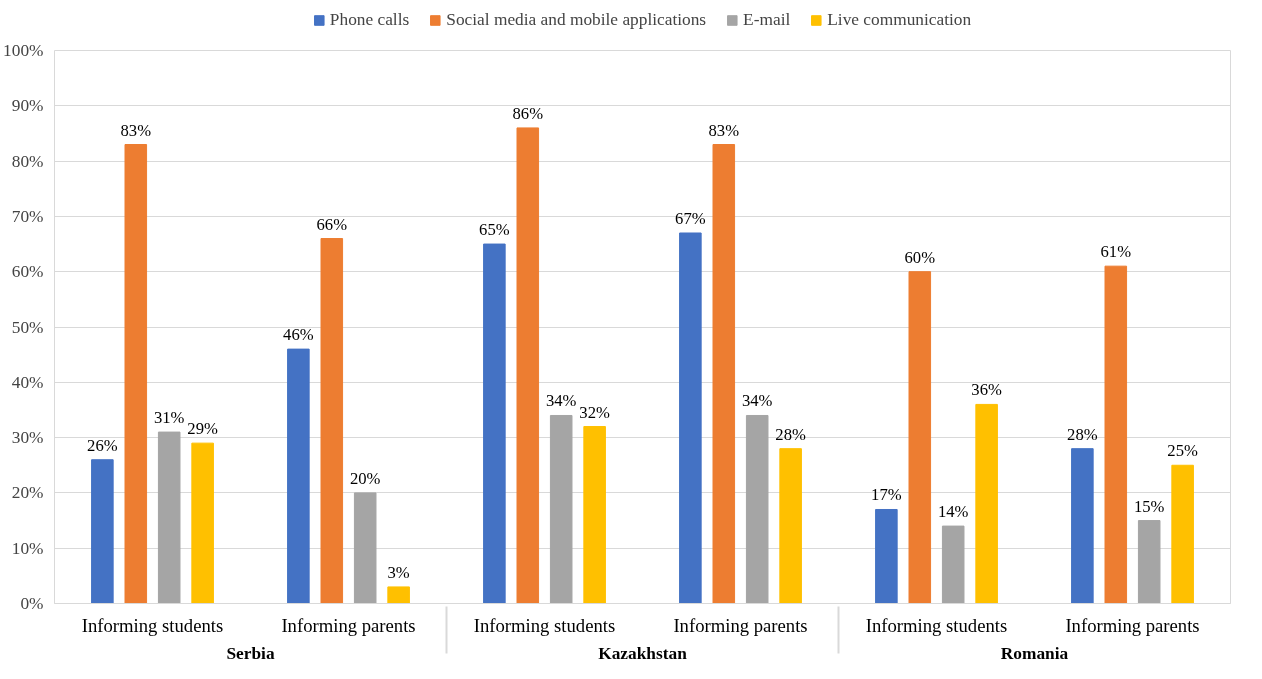  I want to click on data-label: 67%, so click(690, 218).